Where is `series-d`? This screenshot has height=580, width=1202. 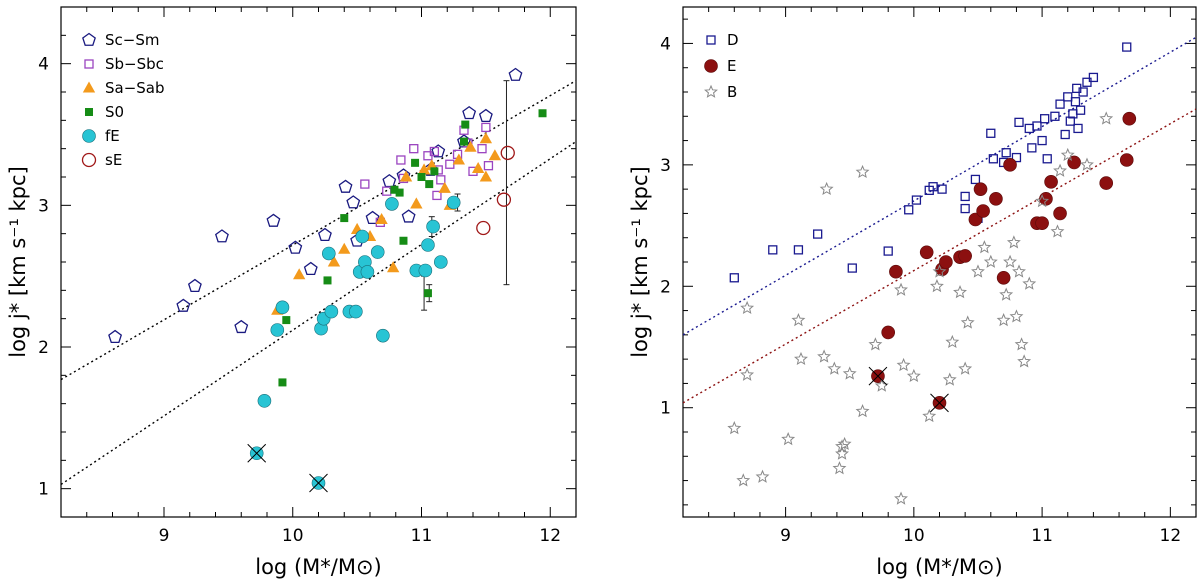 series-d is located at coordinates (930, 162).